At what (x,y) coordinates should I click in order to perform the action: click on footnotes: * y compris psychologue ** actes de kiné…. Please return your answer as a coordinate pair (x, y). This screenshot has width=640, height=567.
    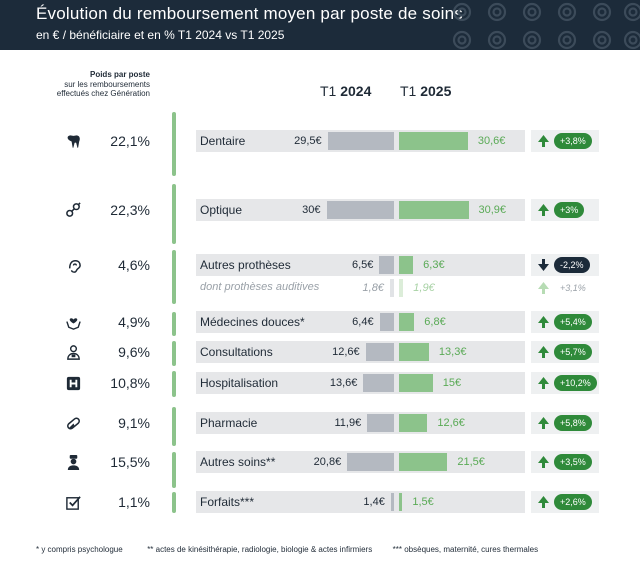
    Looking at the image, I should click on (287, 549).